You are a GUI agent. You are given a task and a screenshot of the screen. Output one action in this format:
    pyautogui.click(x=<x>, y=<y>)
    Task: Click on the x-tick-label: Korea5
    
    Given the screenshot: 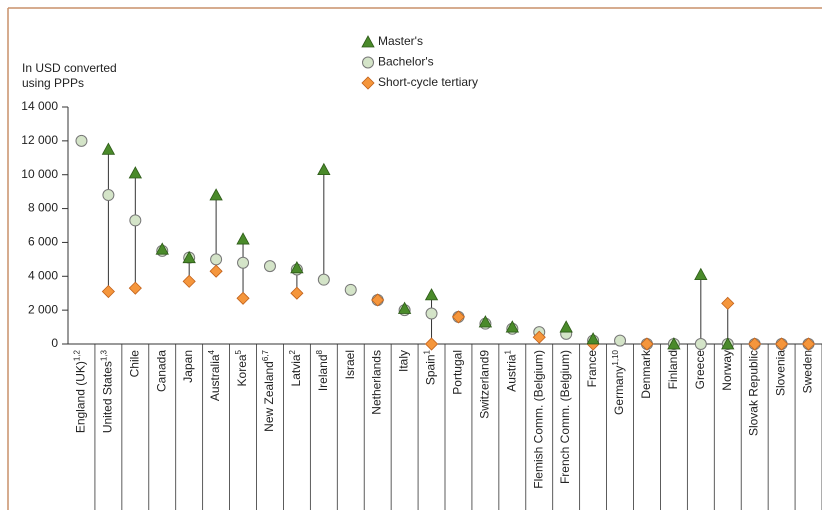 What is the action you would take?
    pyautogui.click(x=241, y=367)
    